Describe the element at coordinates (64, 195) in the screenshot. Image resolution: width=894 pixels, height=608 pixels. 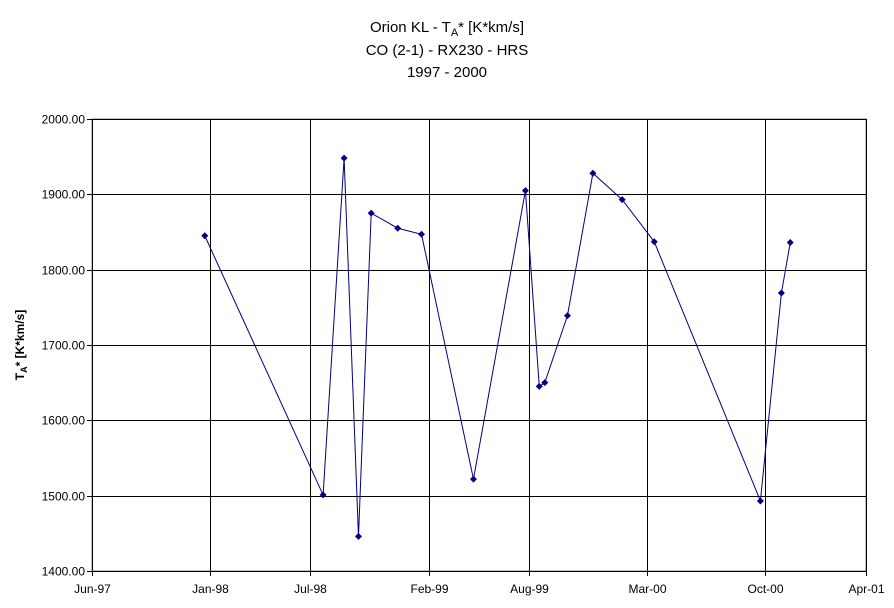
I see `y-tick-label: 1900.00` at that location.